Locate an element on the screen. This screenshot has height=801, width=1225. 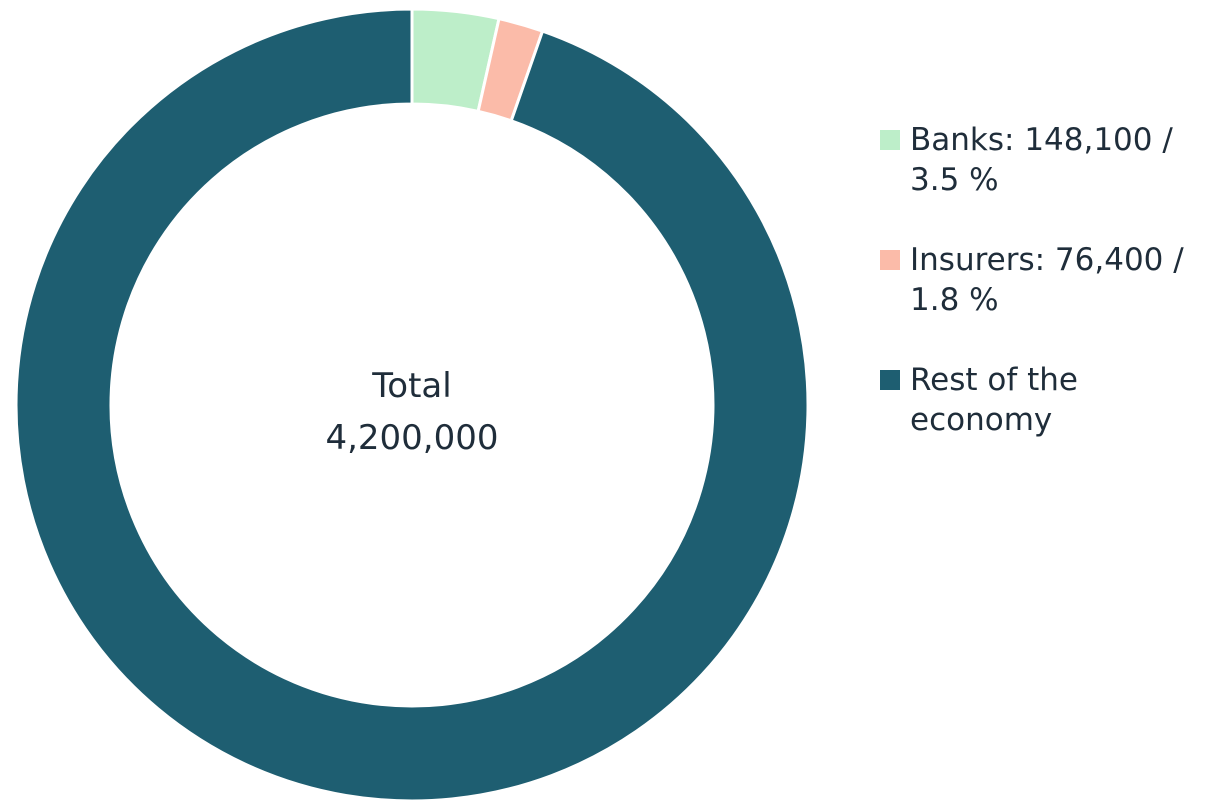
legend-item-banks: Banks: 148,100 / 3.5 % is located at coordinates (1050, 160).